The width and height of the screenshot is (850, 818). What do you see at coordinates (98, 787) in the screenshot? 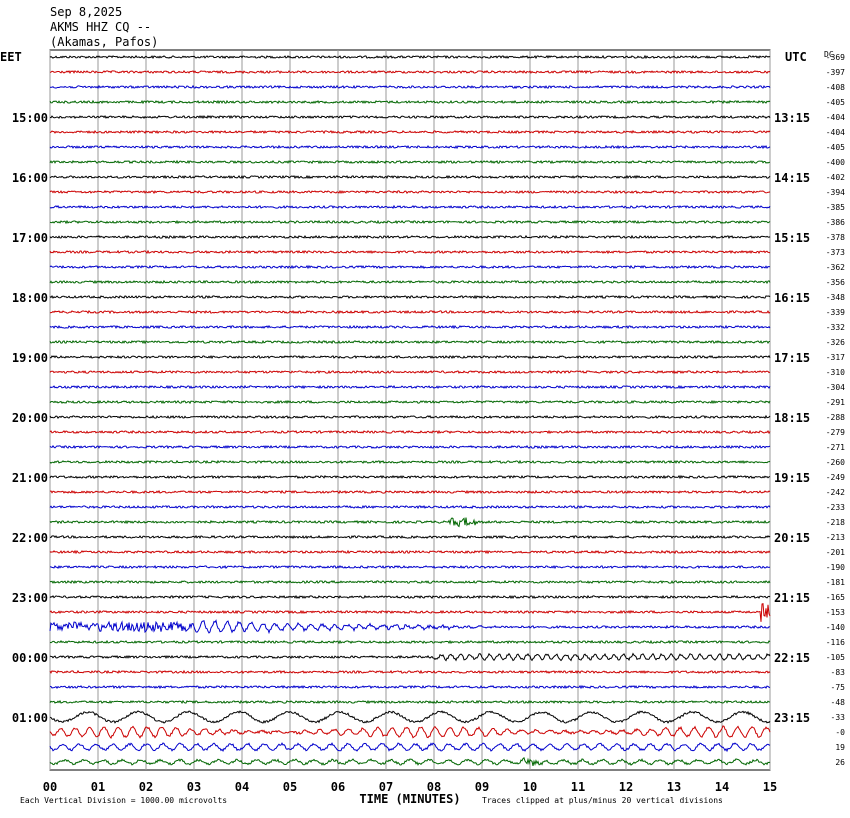
I see `x-tick-label: 01` at bounding box center [98, 787].